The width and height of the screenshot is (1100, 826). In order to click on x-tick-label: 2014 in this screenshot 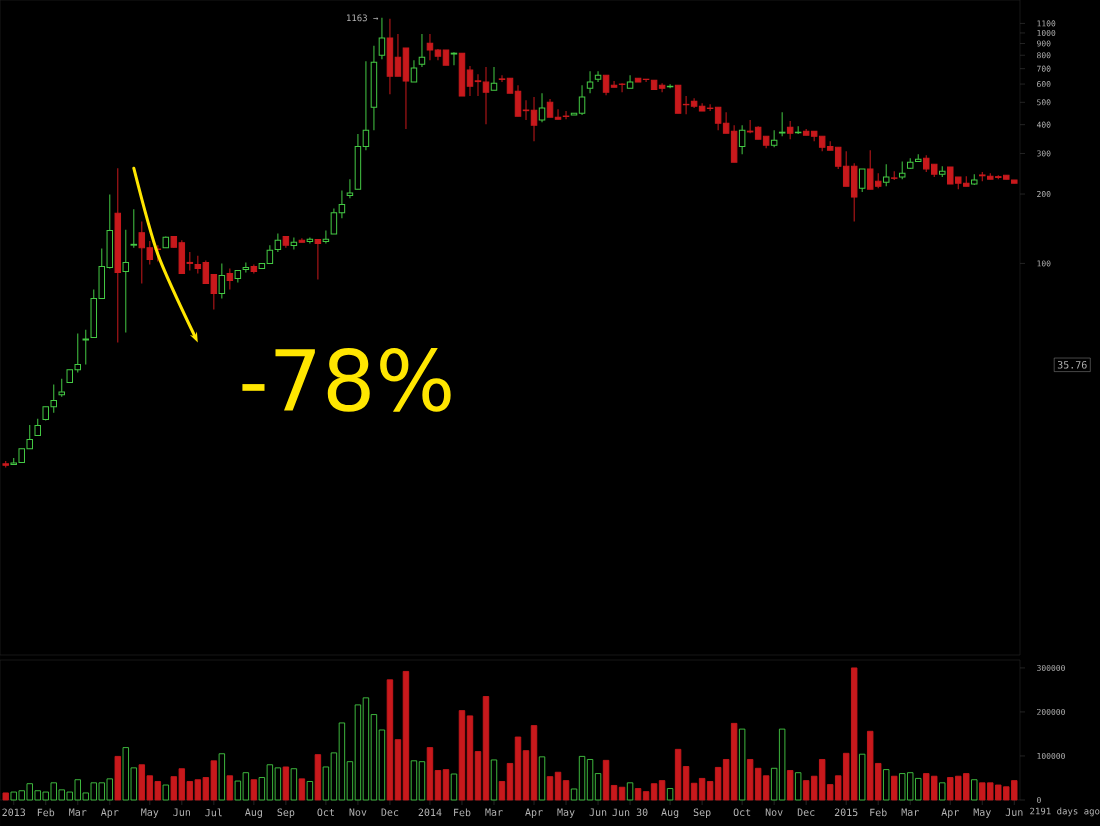, I will do `click(430, 812)`.